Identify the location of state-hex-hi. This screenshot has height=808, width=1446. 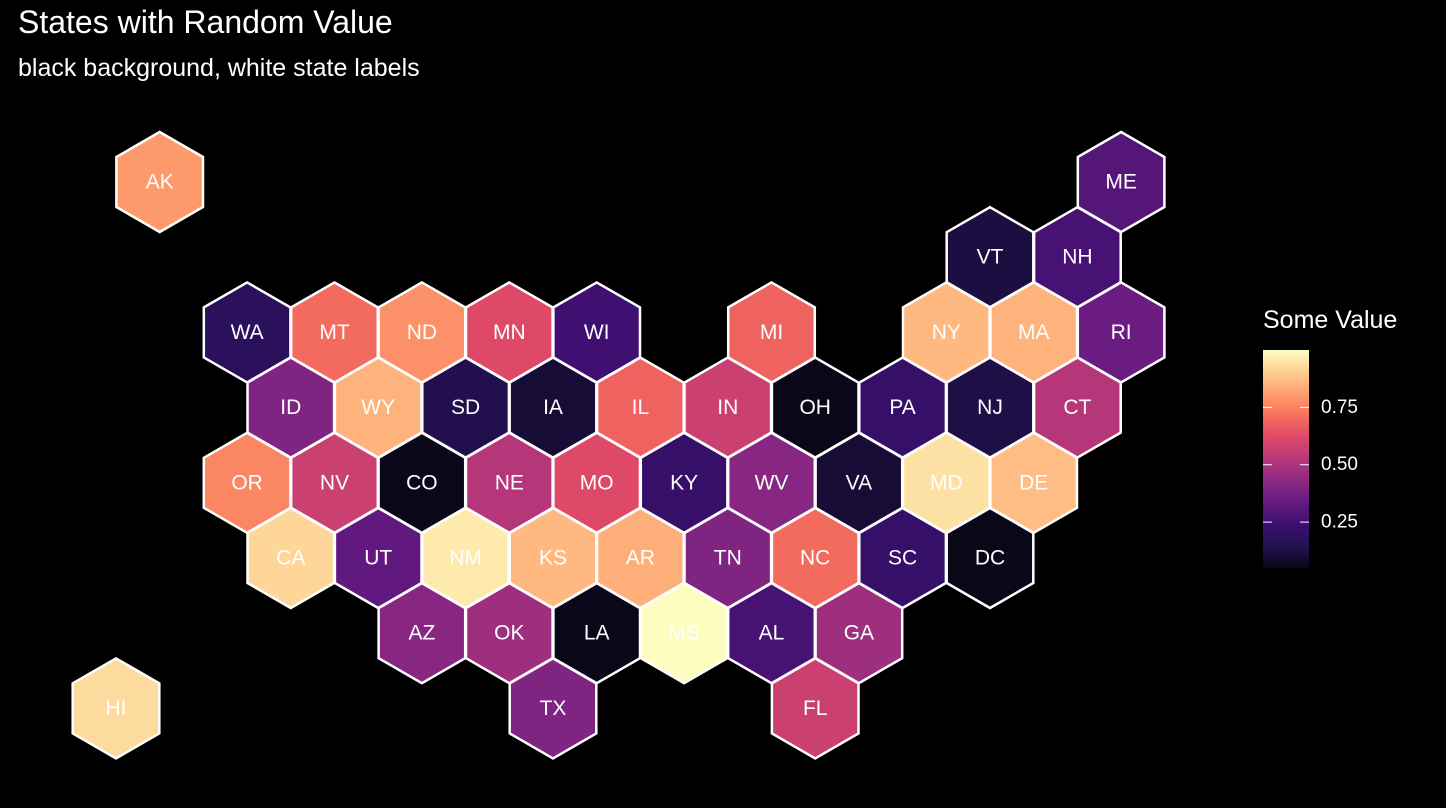
(116, 708).